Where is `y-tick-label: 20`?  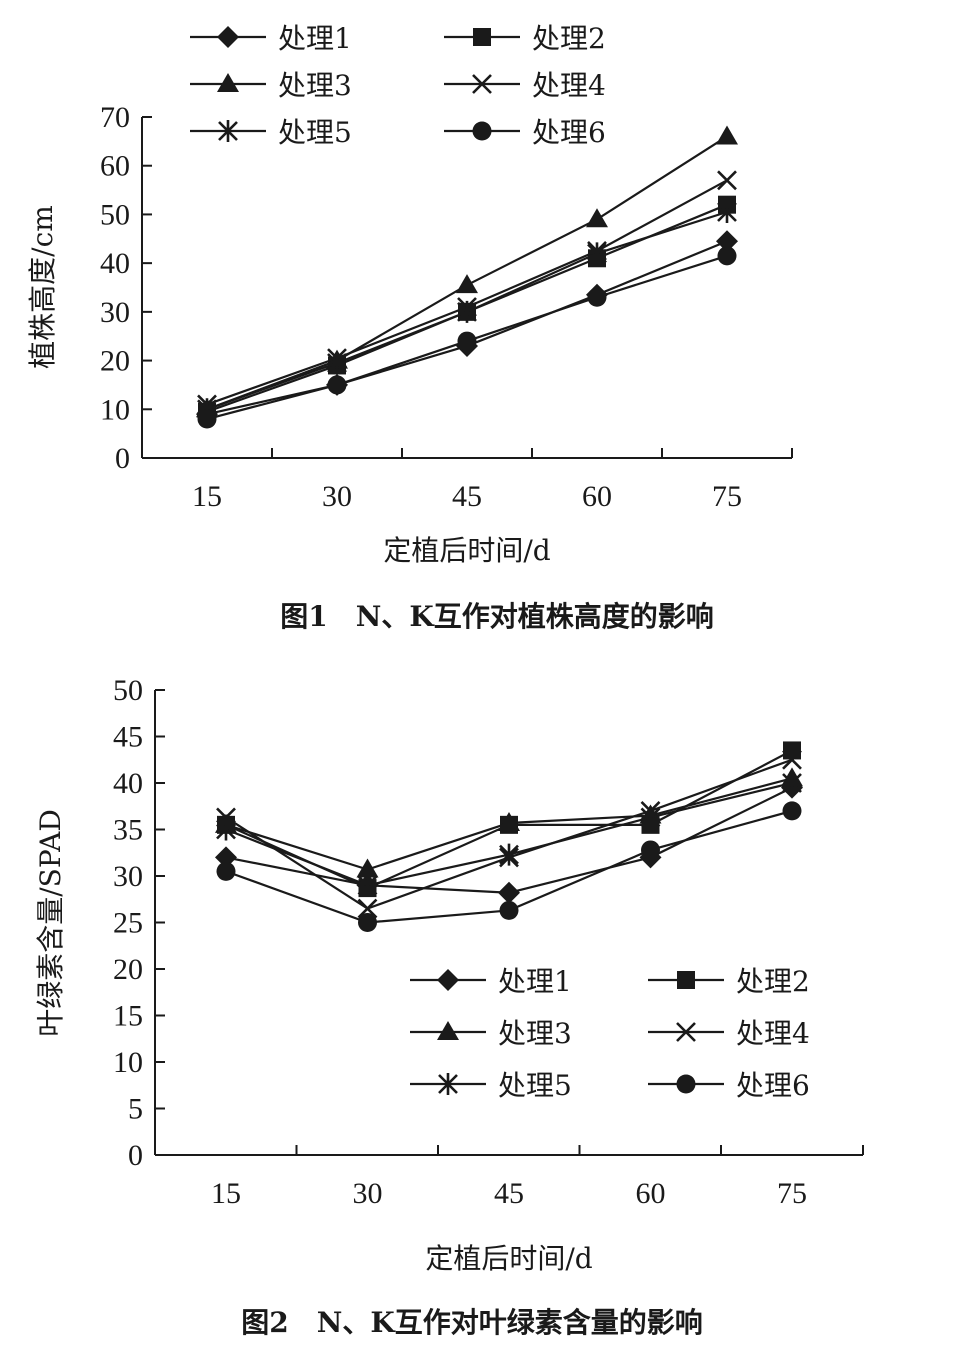 y-tick-label: 20 is located at coordinates (128, 969).